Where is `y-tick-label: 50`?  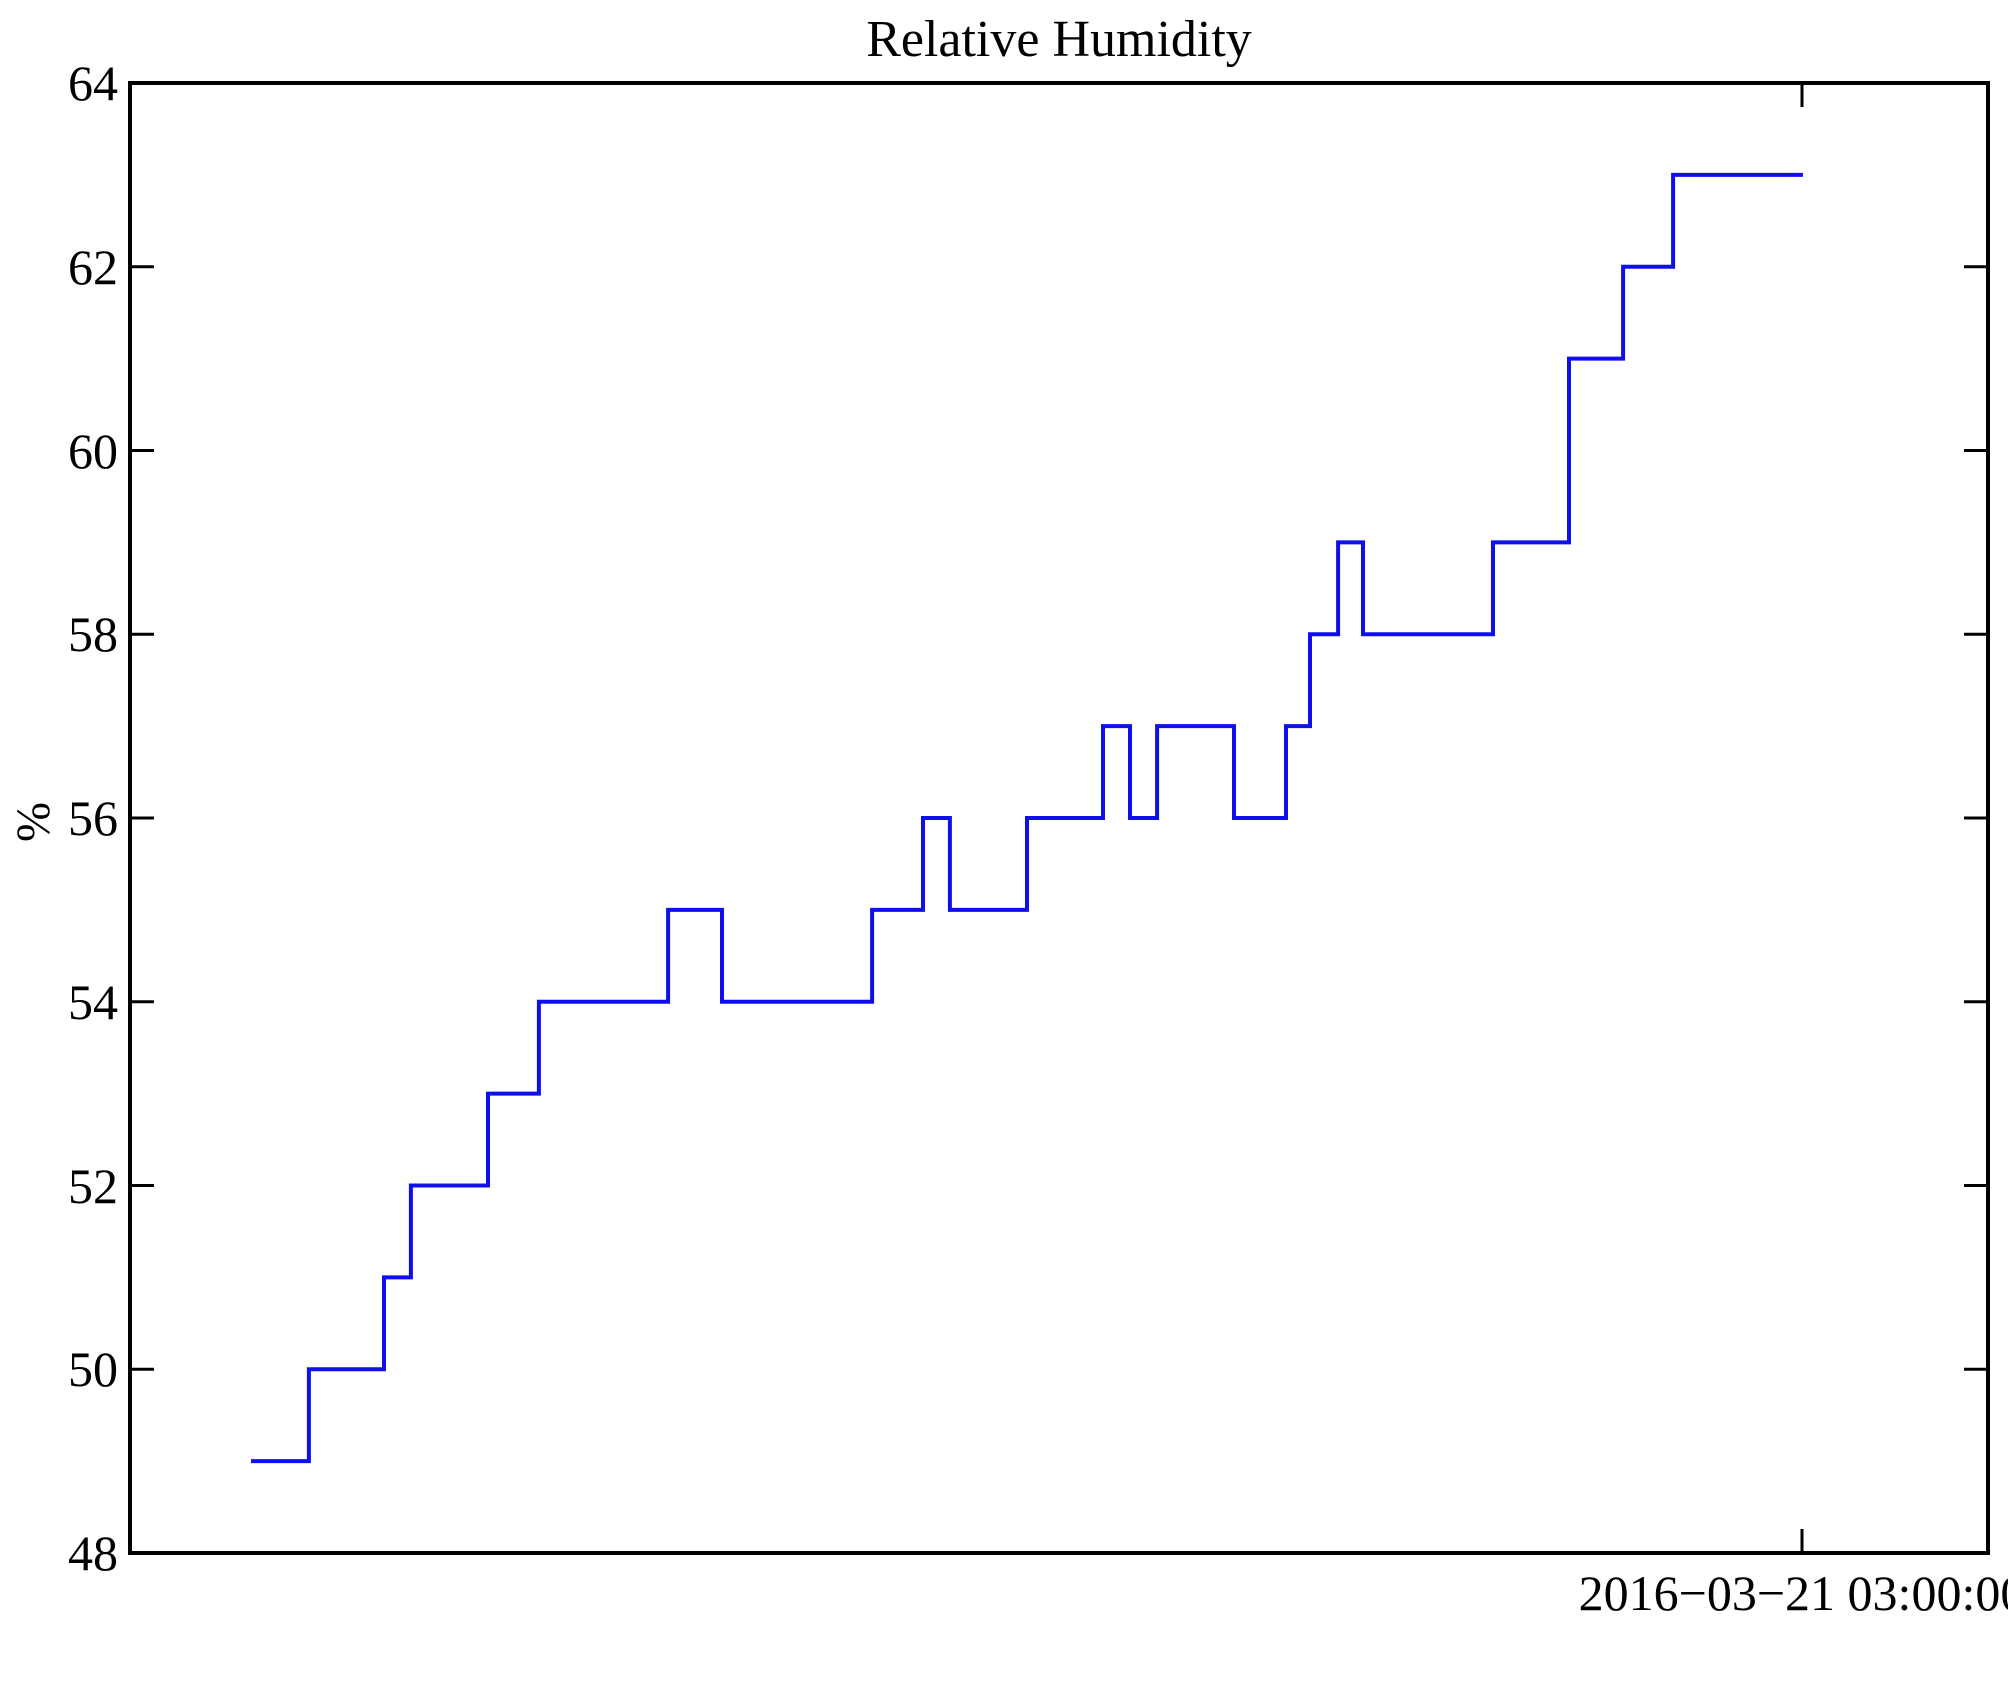 y-tick-label: 50 is located at coordinates (93, 1369).